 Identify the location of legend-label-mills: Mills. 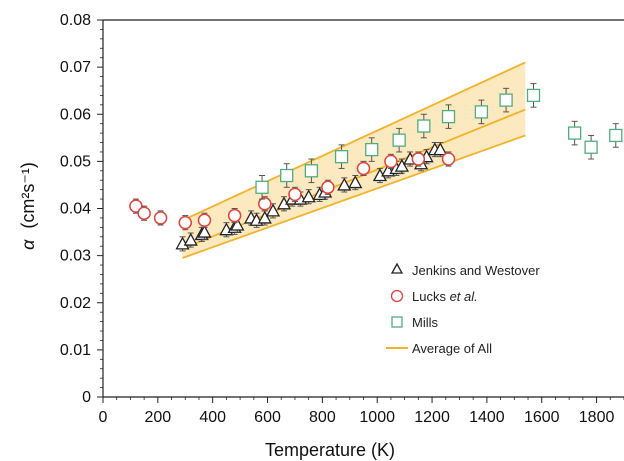
(425, 322).